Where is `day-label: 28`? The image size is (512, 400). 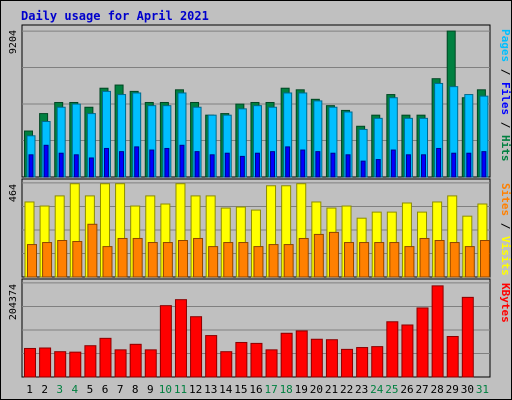
day-label: 28 is located at coordinates (437, 389).